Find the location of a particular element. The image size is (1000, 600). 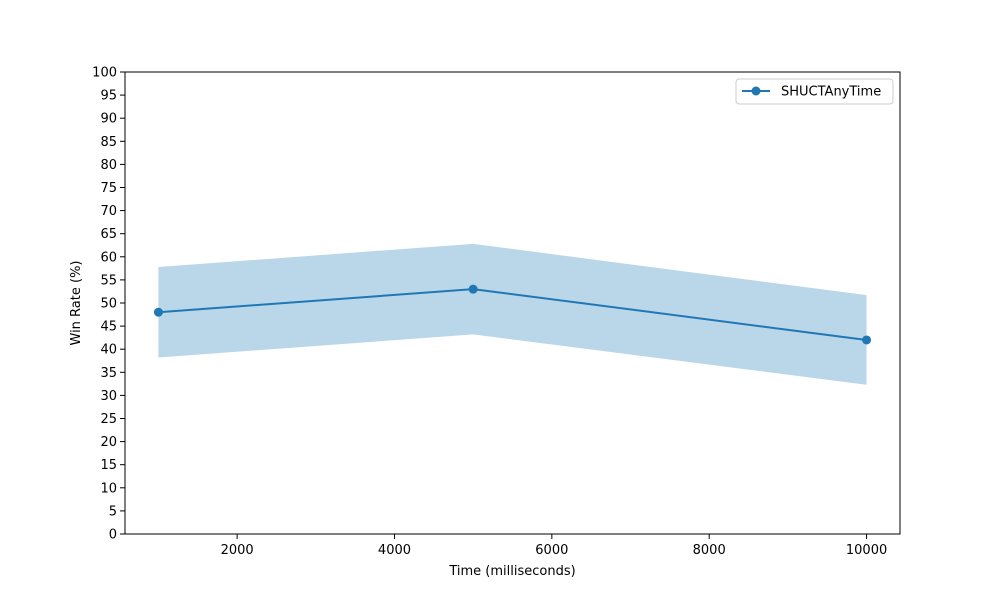

x-axis-label: Time (milliseconds) is located at coordinates (511, 571).